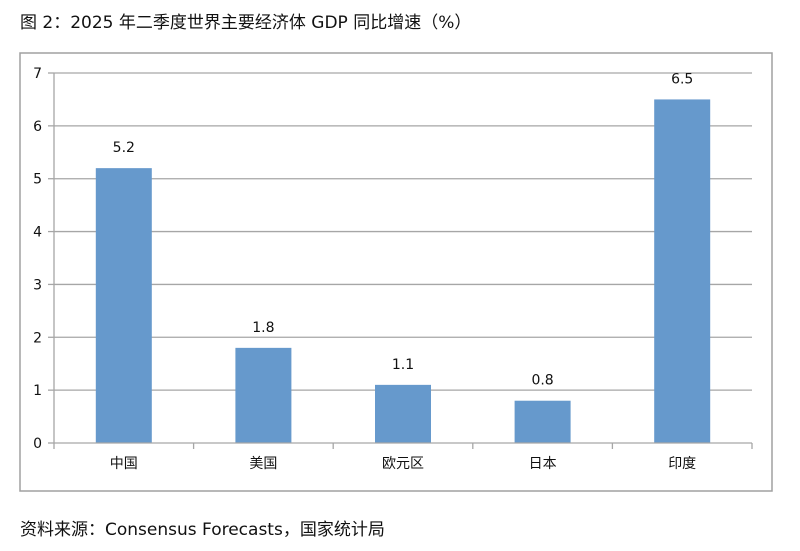 Image resolution: width=800 pixels, height=551 pixels. I want to click on y-tick-label: 7, so click(37, 74).